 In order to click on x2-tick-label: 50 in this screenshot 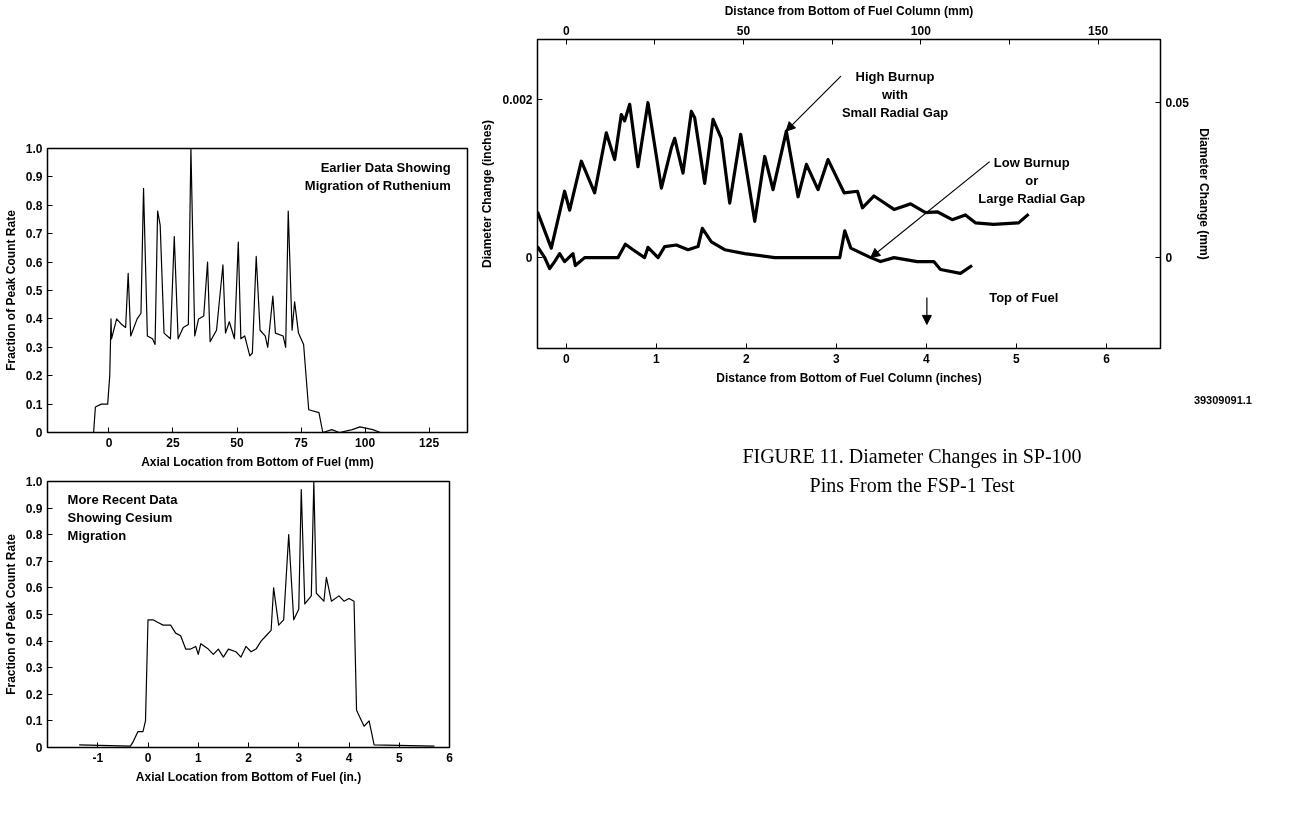, I will do `click(743, 30)`.